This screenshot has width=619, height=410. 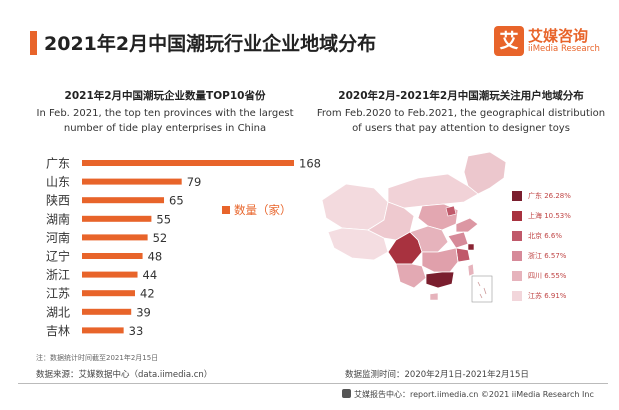 I want to click on map-region-shanghai, so click(x=471, y=247).